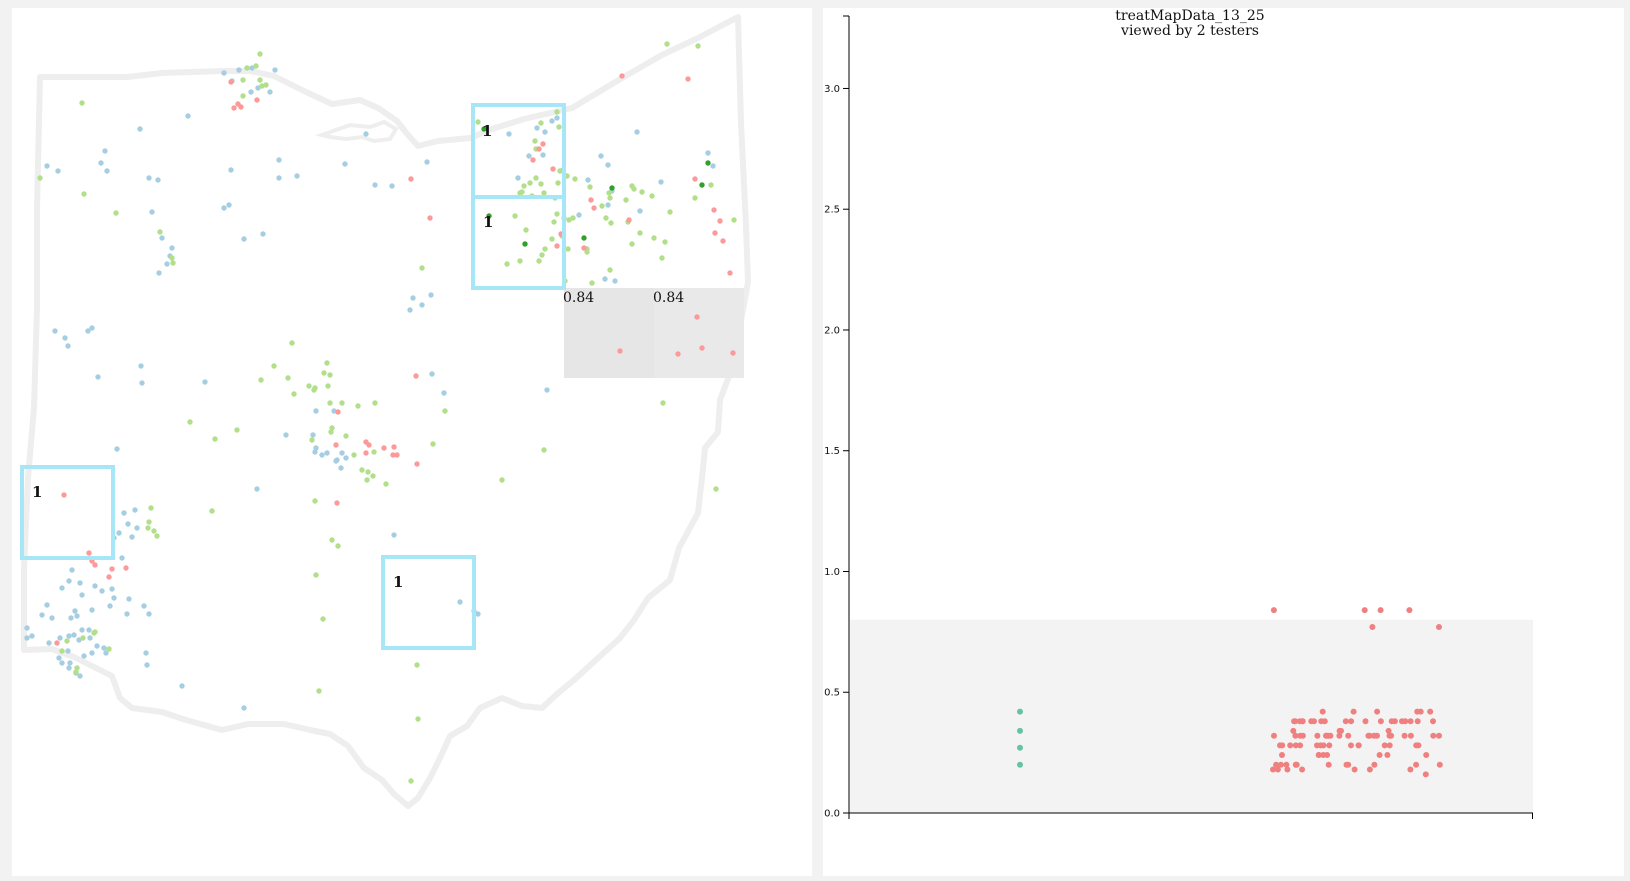 This screenshot has width=1630, height=881. I want to click on y-tick-label: 1.0, so click(832, 572).